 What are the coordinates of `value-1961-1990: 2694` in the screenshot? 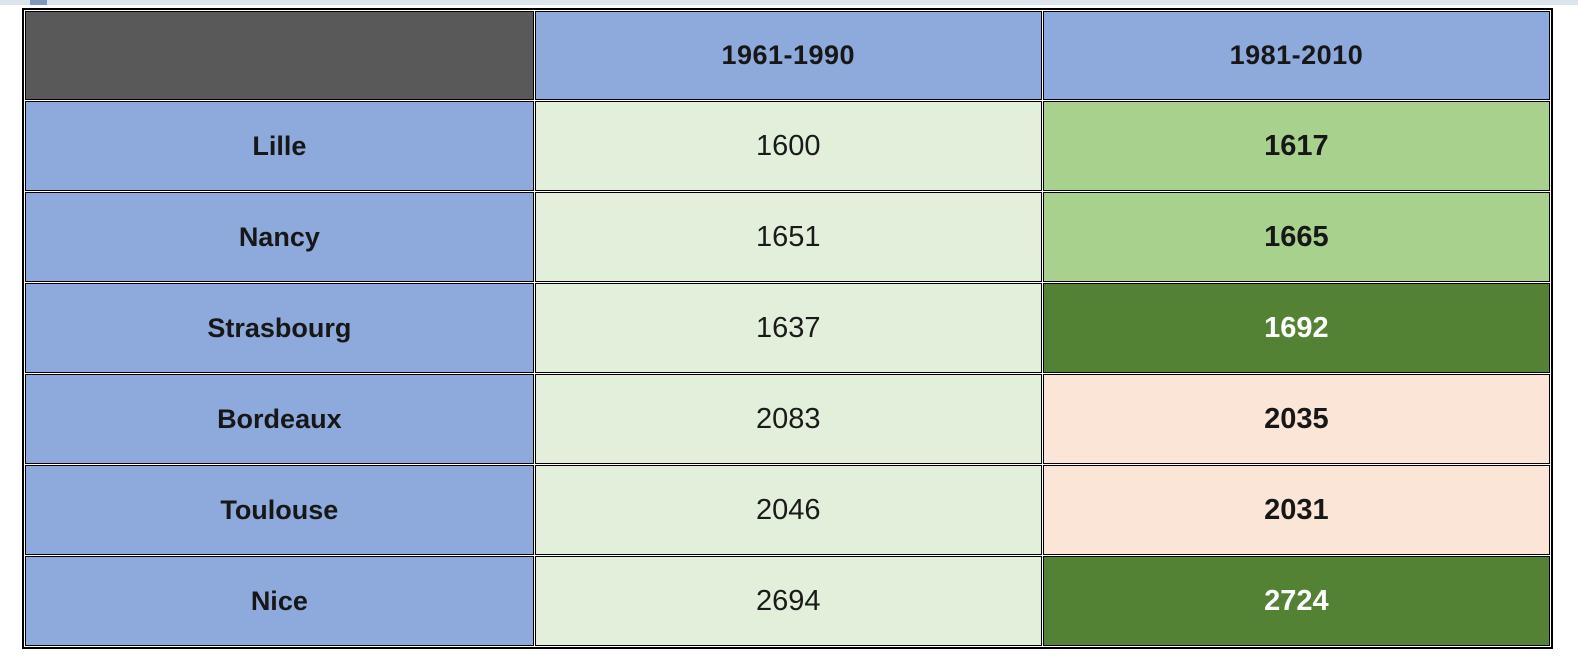 It's located at (788, 601).